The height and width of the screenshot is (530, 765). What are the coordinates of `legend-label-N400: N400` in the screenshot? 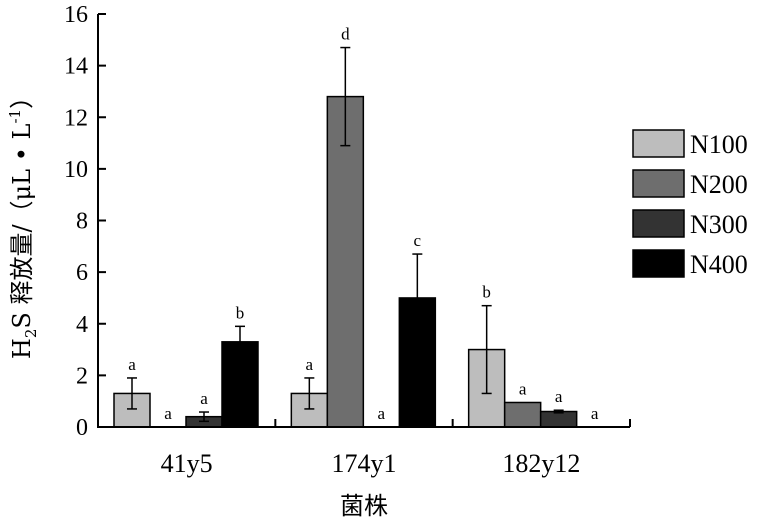 It's located at (719, 264).